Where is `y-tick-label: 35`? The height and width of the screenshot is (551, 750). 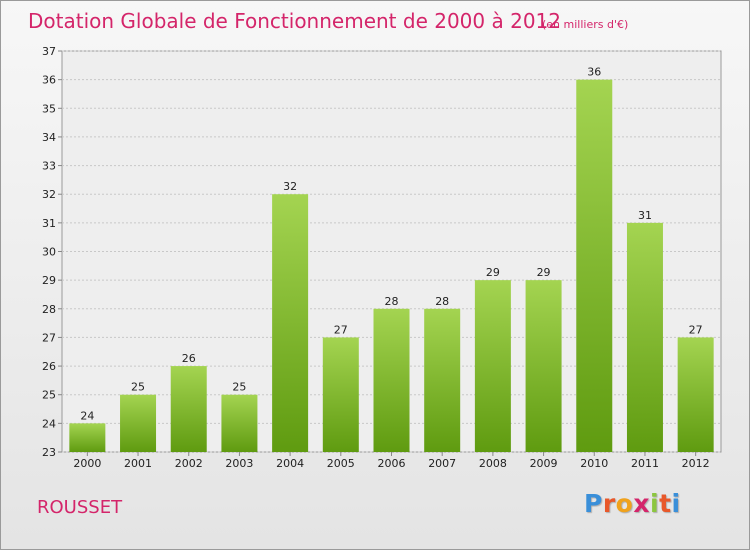 y-tick-label: 35 is located at coordinates (49, 108).